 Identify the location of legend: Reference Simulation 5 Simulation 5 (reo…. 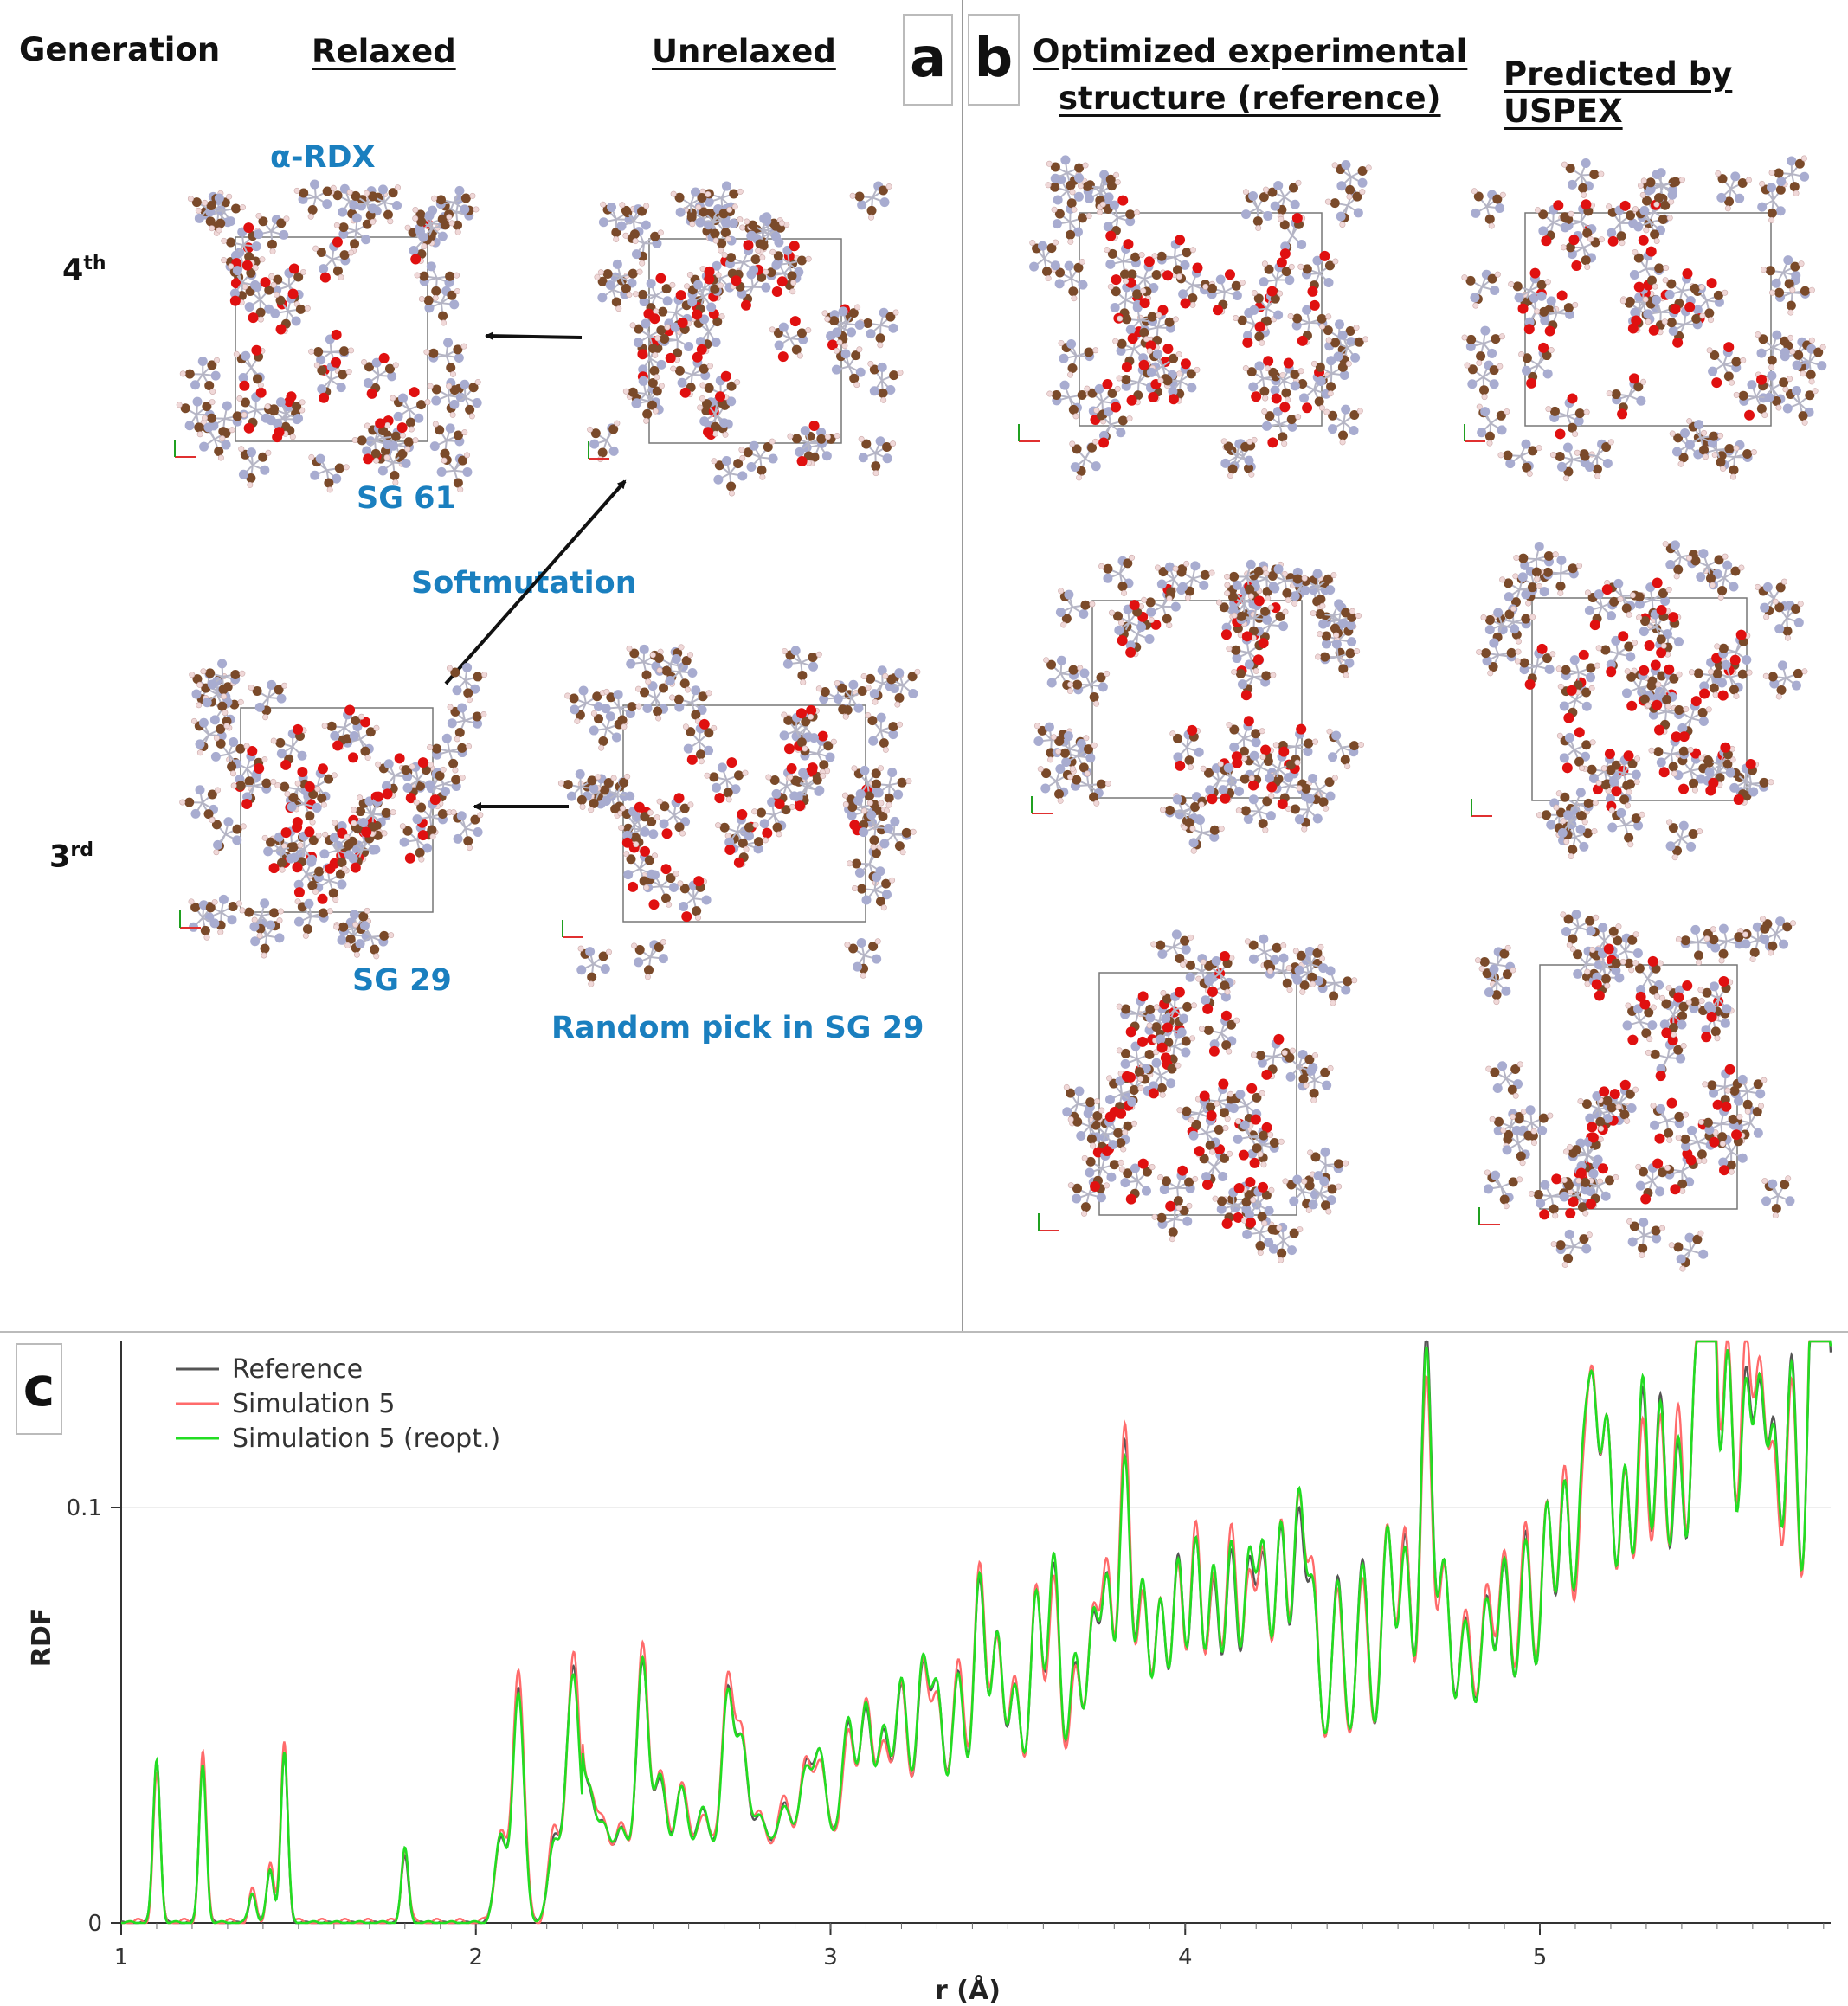
(338, 1404).